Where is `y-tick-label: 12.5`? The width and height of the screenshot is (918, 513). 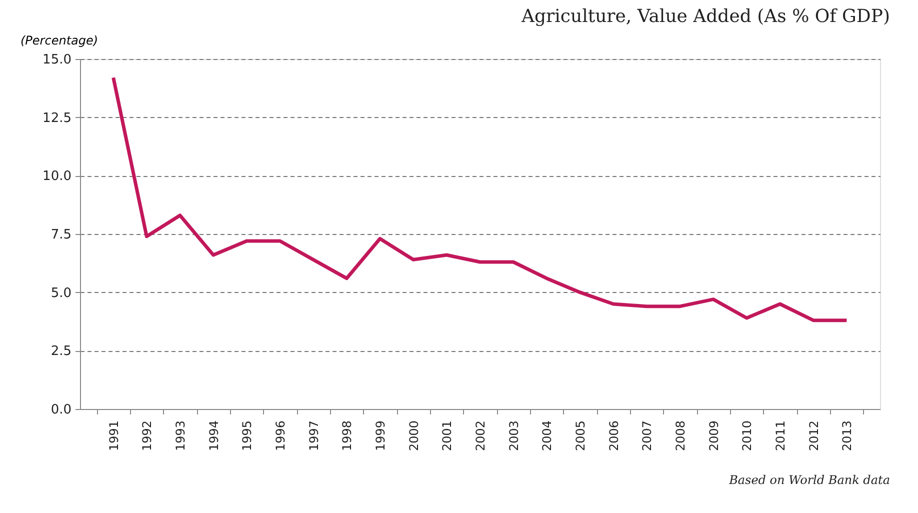
y-tick-label: 12.5 is located at coordinates (57, 118).